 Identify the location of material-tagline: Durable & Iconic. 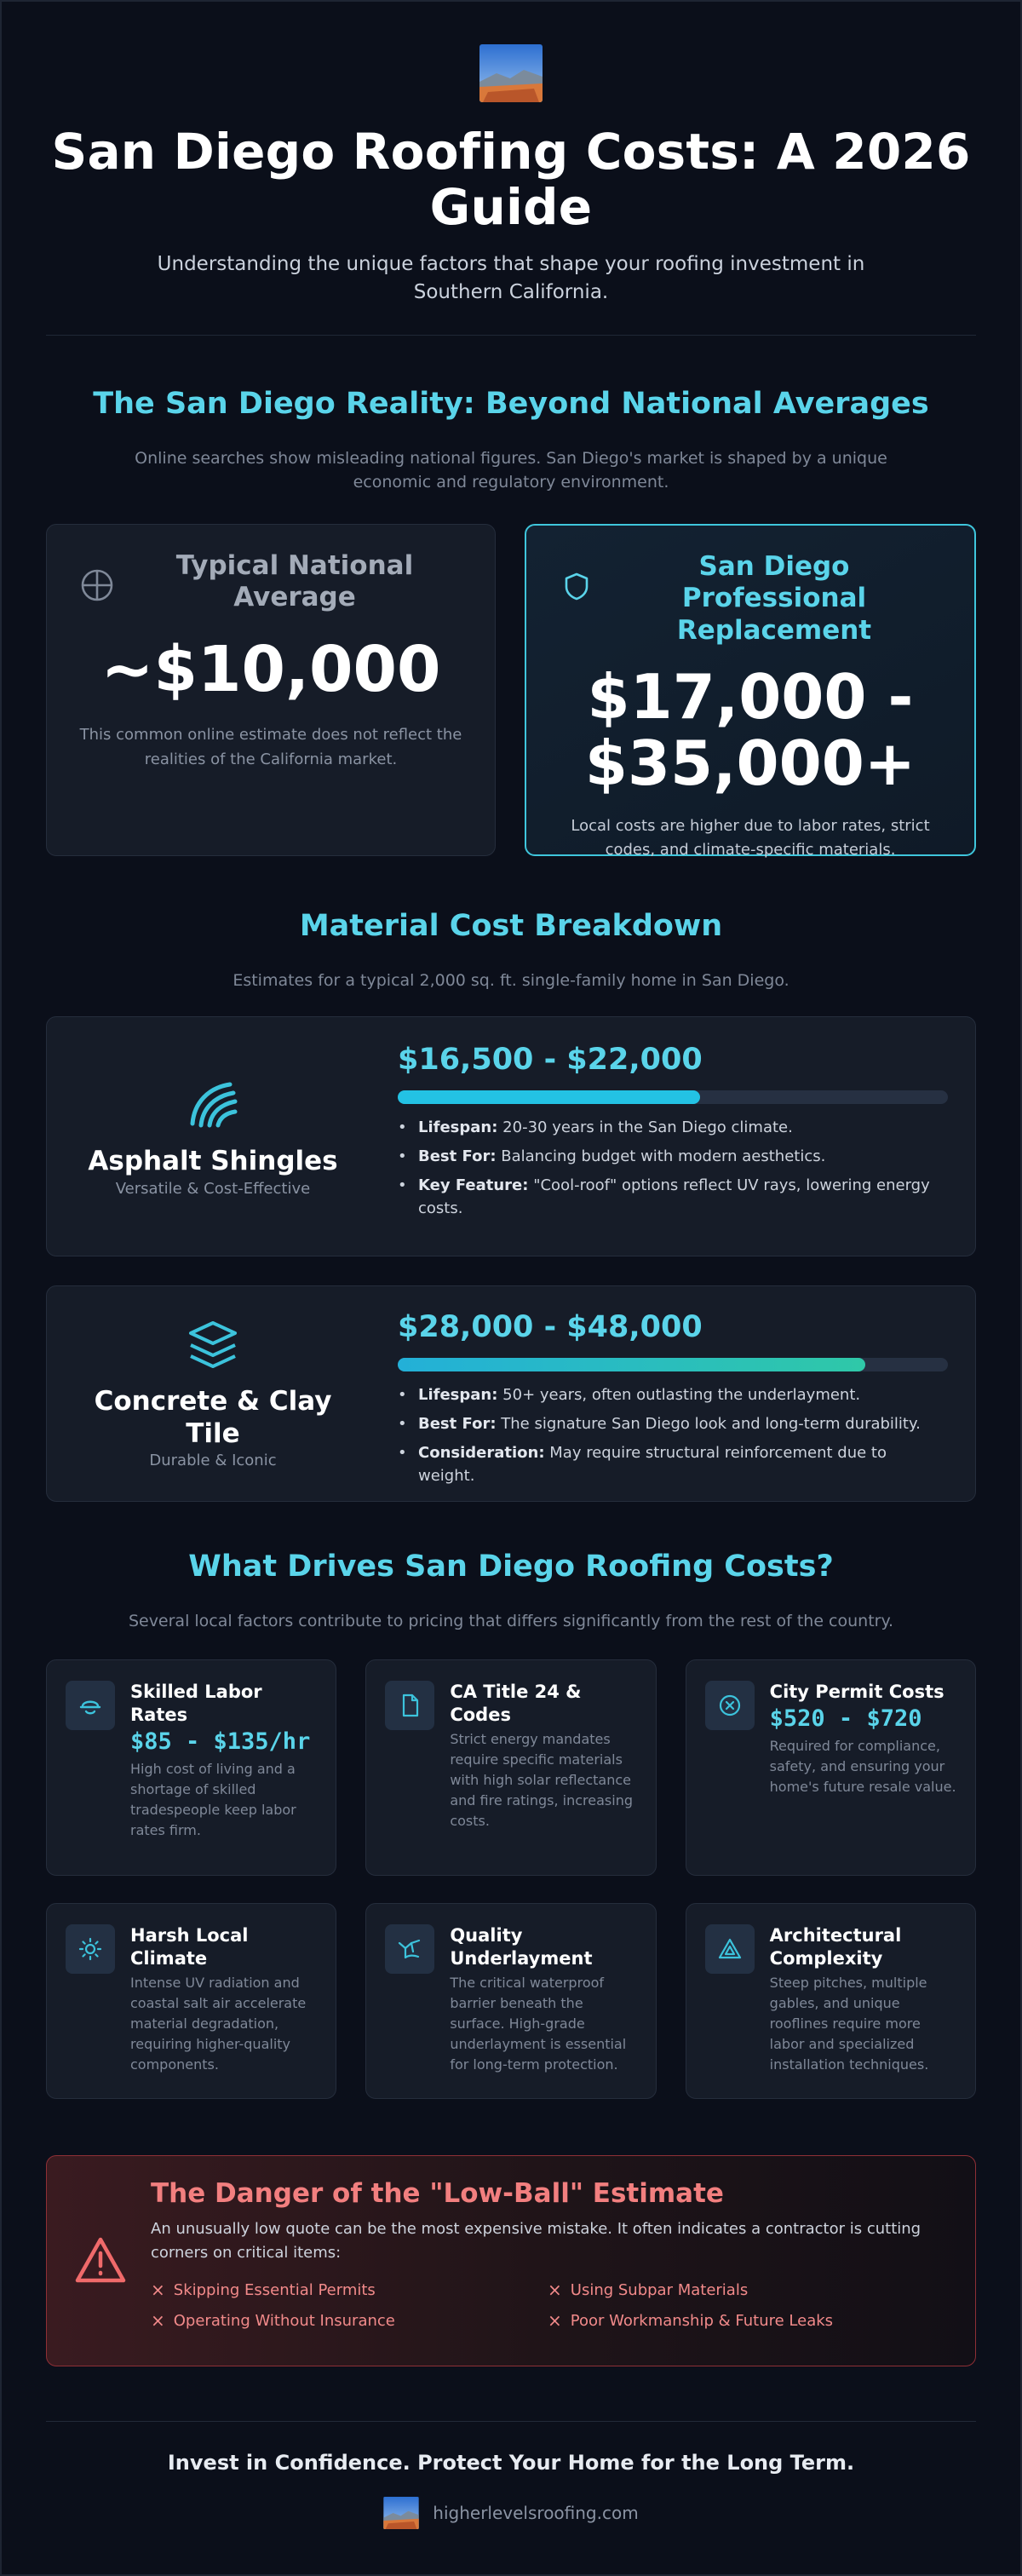
(213, 1461).